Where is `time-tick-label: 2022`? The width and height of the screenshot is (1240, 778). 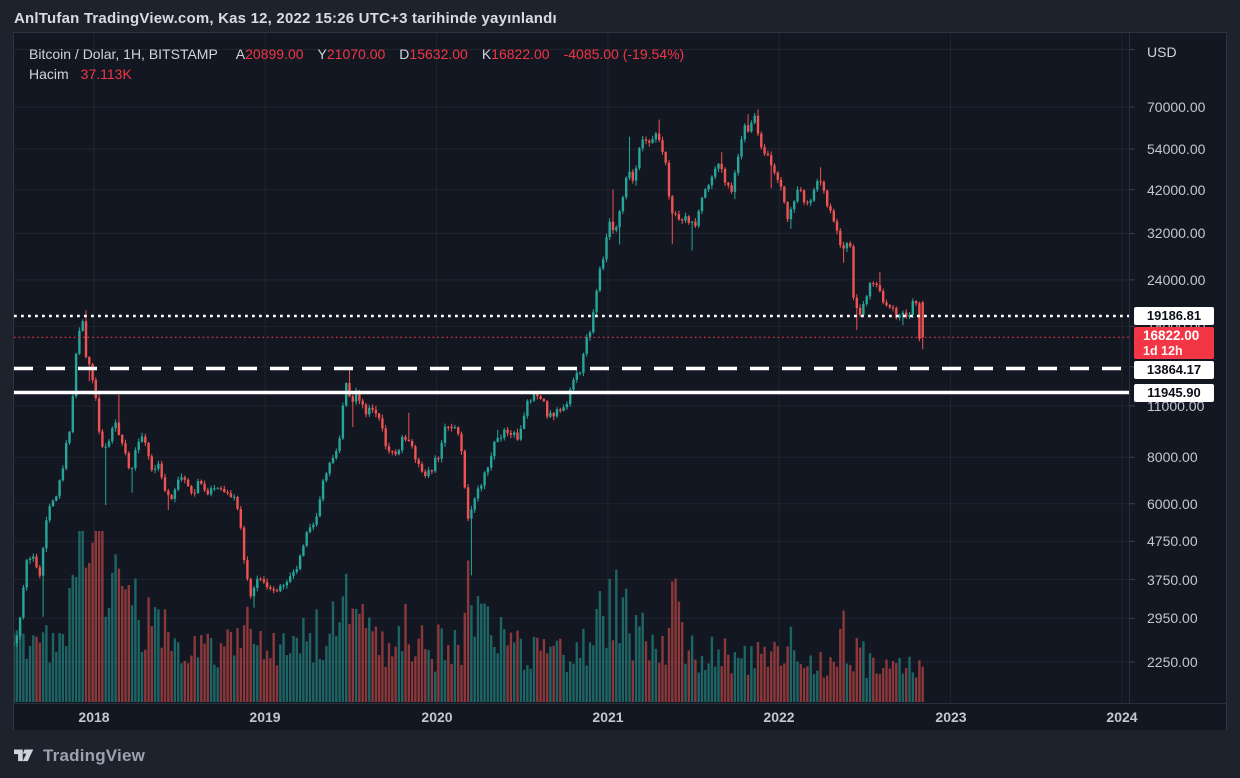
time-tick-label: 2022 is located at coordinates (779, 717).